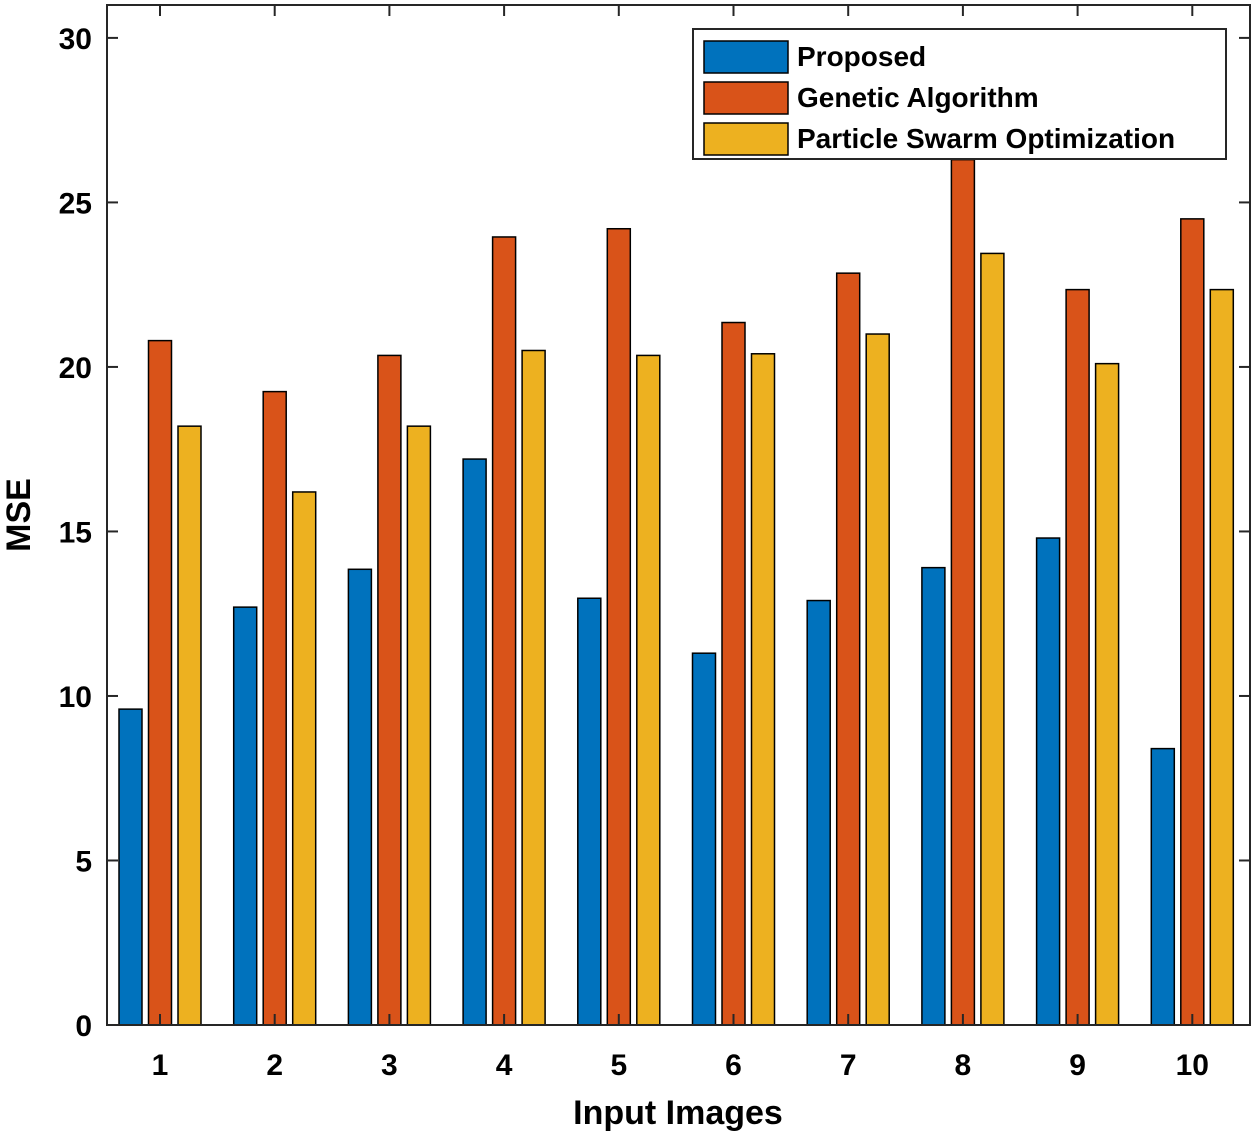 The height and width of the screenshot is (1137, 1257). I want to click on legend-label-2: Genetic Algorithm, so click(918, 97).